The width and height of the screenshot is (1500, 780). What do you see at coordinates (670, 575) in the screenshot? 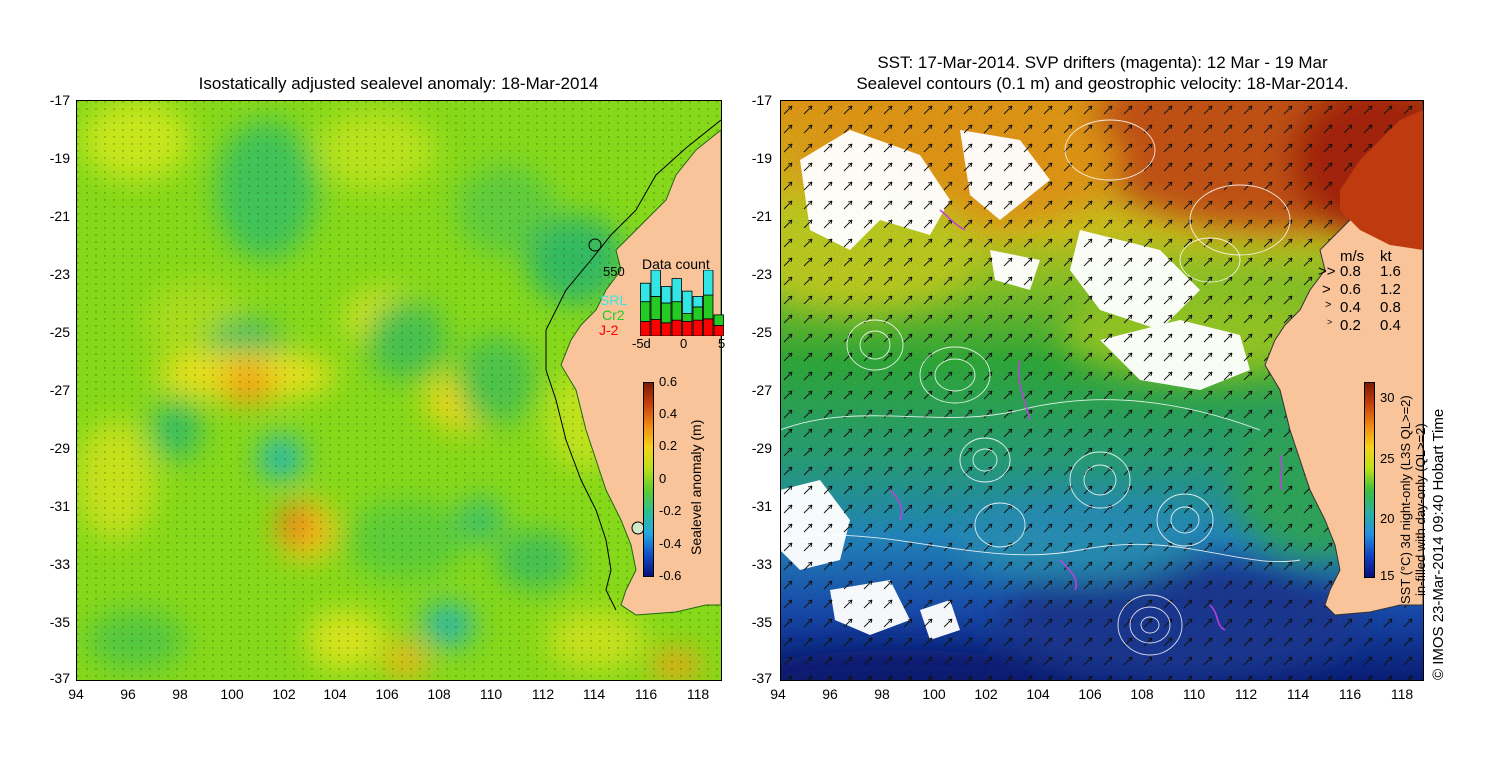
I see `cb-tick: -0.6` at bounding box center [670, 575].